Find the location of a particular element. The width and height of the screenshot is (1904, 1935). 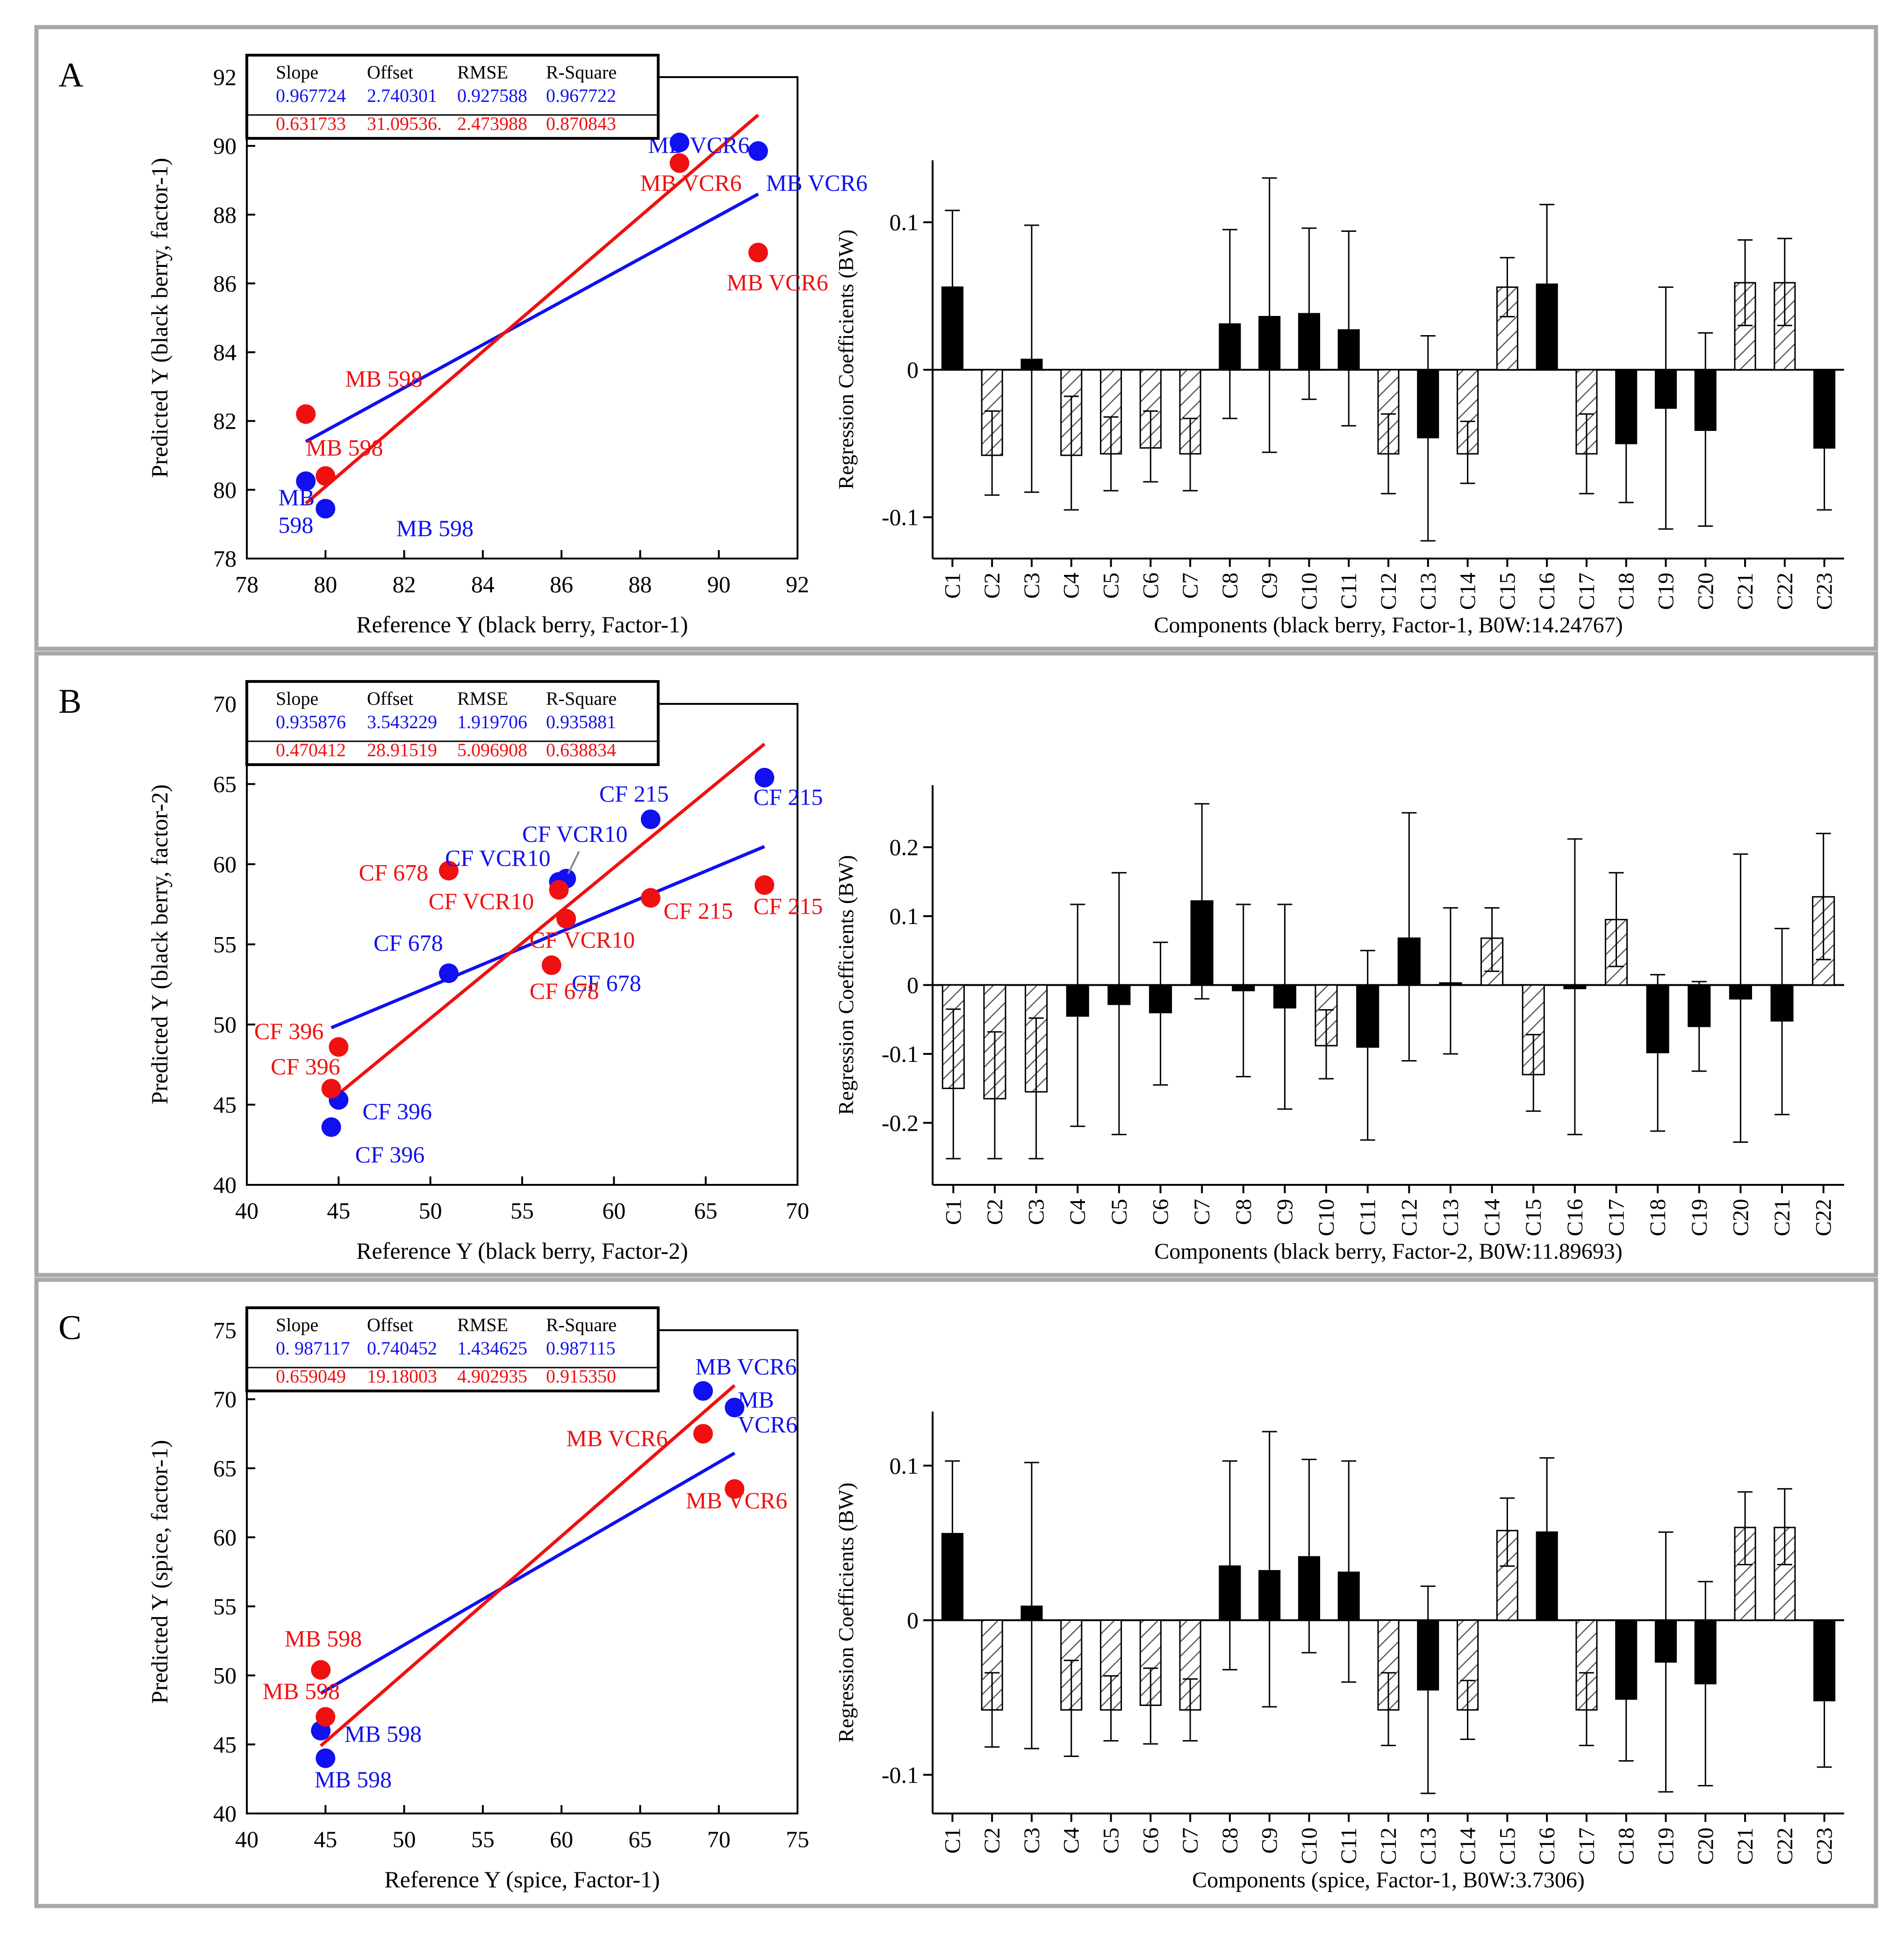

y-tick-label: 0 is located at coordinates (913, 1620).